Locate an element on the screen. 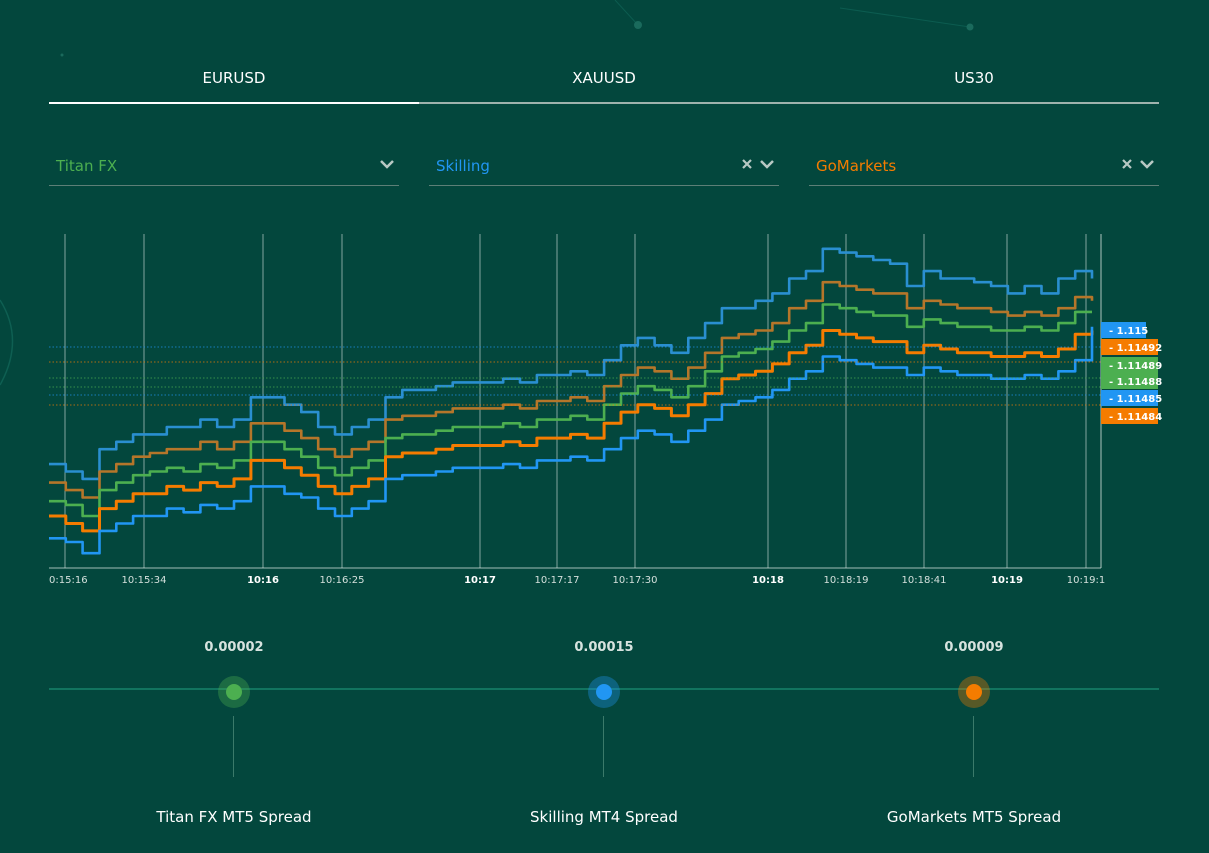 The height and width of the screenshot is (853, 1209). spread-gomarkets: 0.00009 GoMarkets MT5 Spread is located at coordinates (974, 733).